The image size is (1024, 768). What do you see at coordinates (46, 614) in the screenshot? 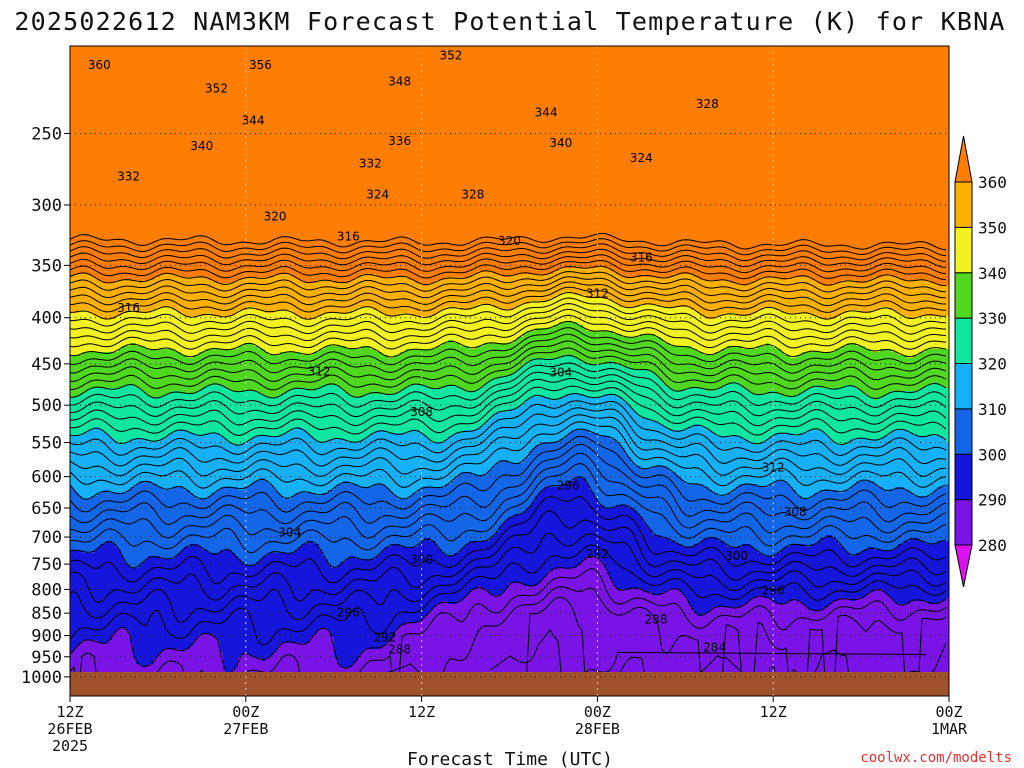
I see `y-tick-label: 850` at bounding box center [46, 614].